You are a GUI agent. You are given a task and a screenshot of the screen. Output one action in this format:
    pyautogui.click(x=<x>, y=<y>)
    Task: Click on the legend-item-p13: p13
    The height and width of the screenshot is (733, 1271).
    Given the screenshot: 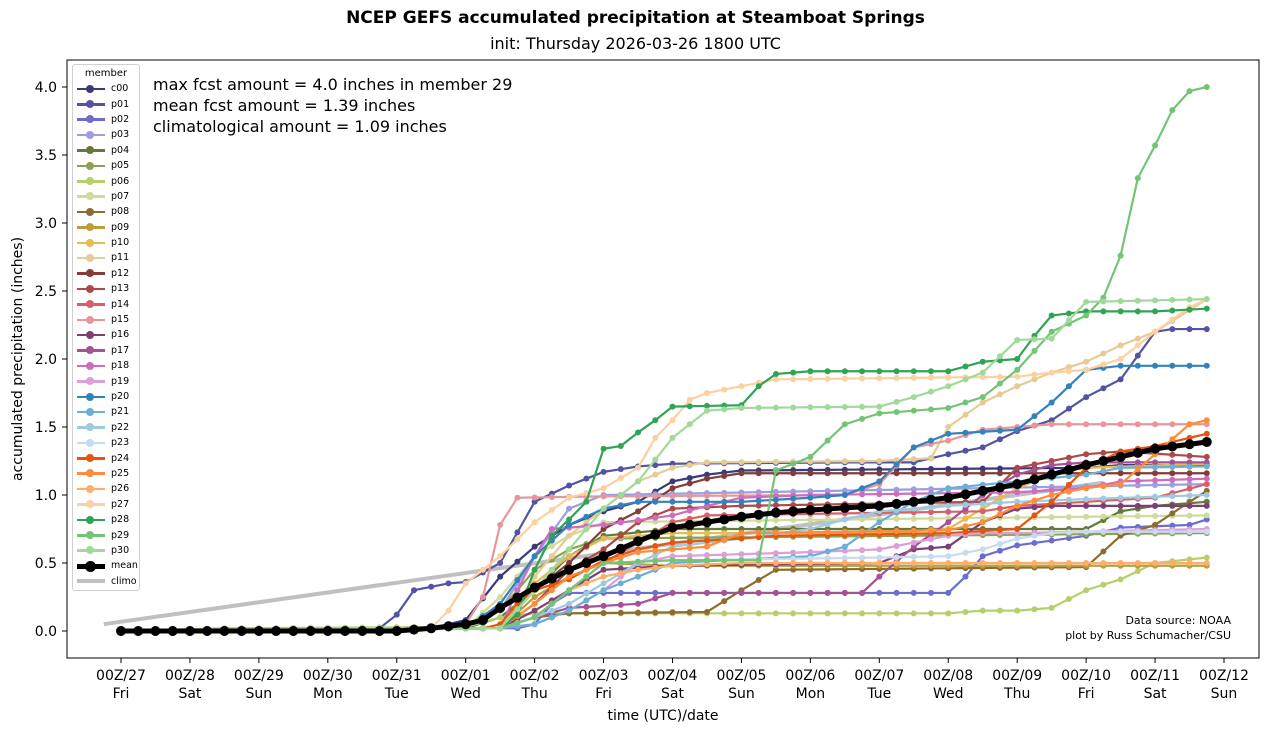 What is the action you would take?
    pyautogui.click(x=106, y=288)
    